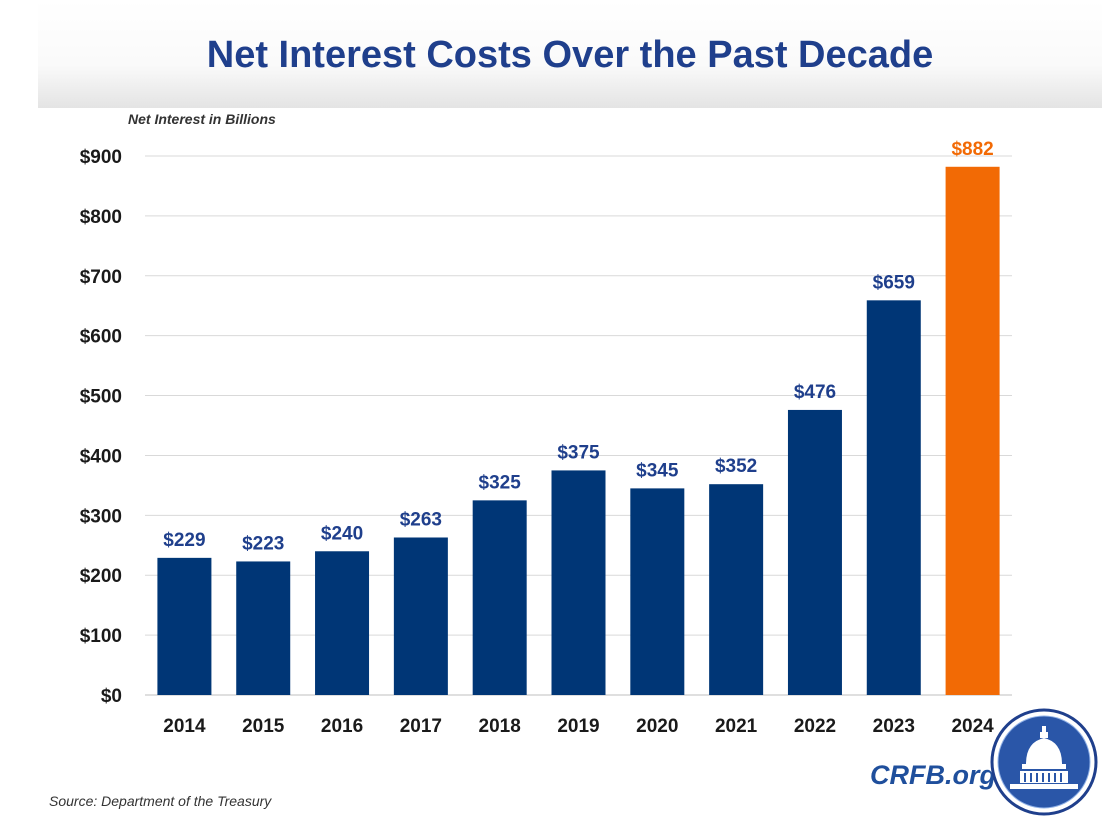  Describe the element at coordinates (101, 337) in the screenshot. I see `y-tick-label: $600` at that location.